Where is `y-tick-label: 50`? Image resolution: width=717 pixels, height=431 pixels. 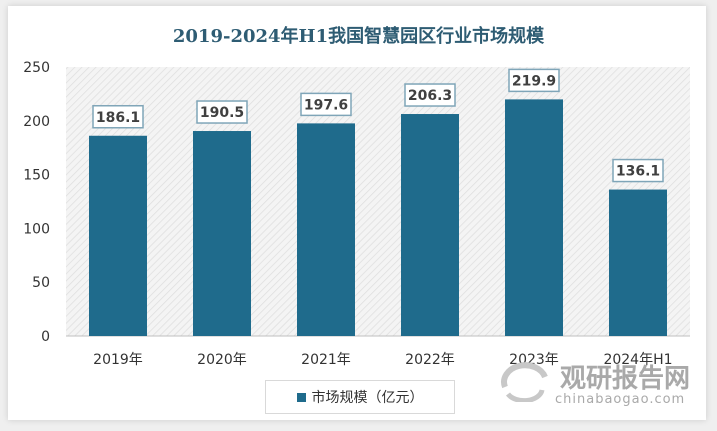
y-tick-label: 50 is located at coordinates (41, 283).